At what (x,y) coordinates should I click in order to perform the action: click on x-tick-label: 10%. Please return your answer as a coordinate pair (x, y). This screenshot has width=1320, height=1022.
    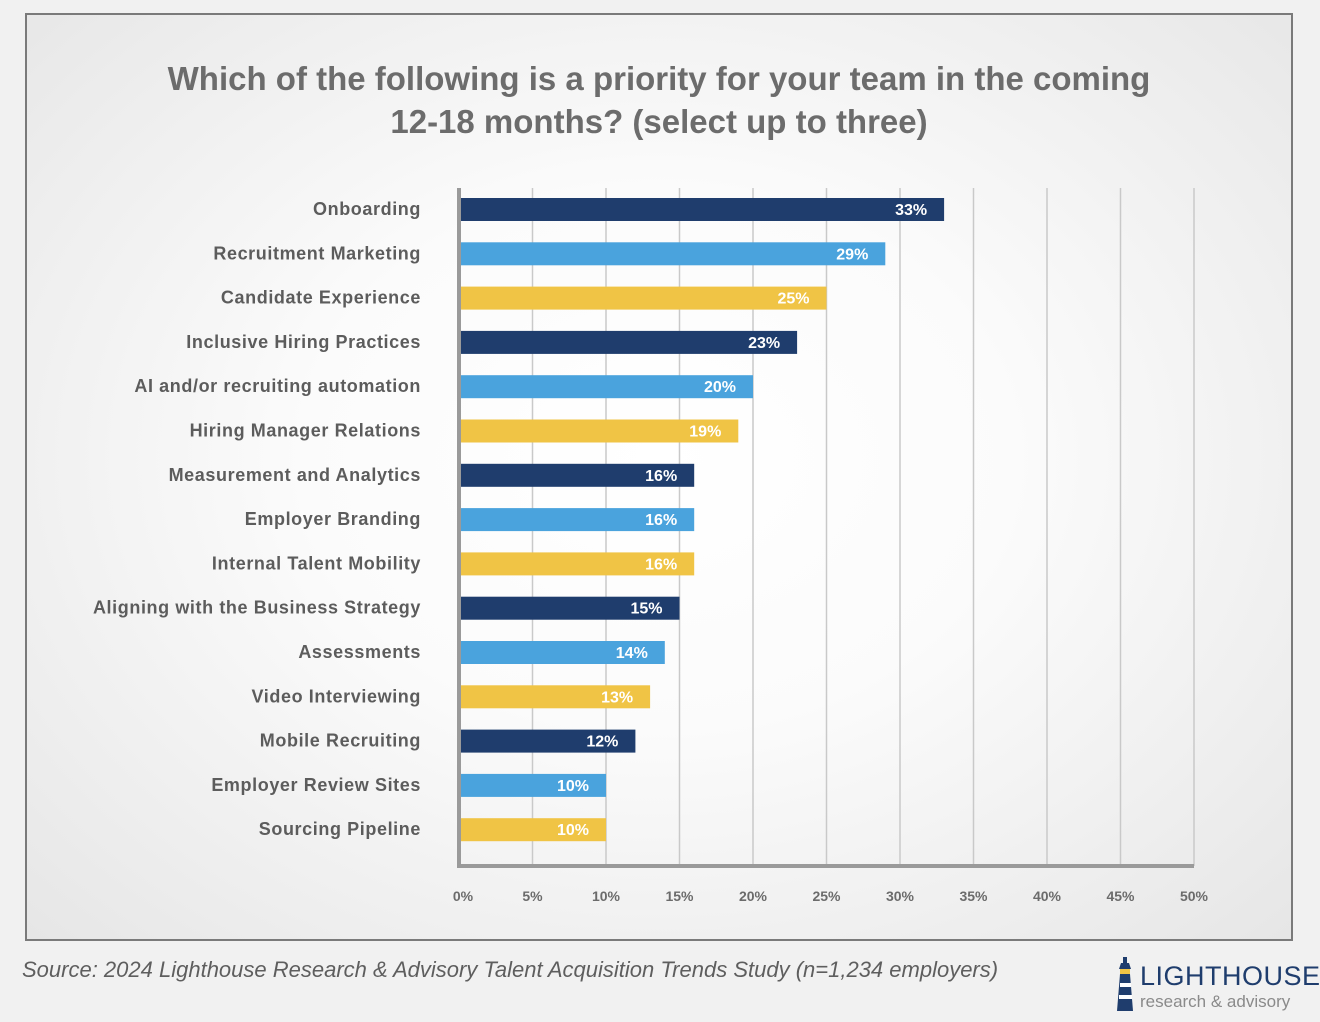
    Looking at the image, I should click on (606, 896).